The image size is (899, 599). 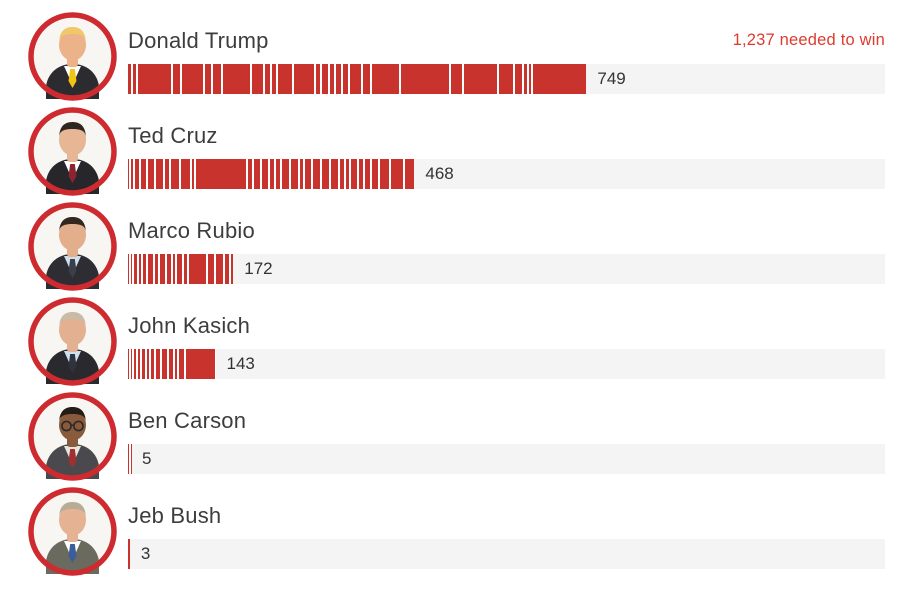 I want to click on delegate-count: 3, so click(x=145, y=553).